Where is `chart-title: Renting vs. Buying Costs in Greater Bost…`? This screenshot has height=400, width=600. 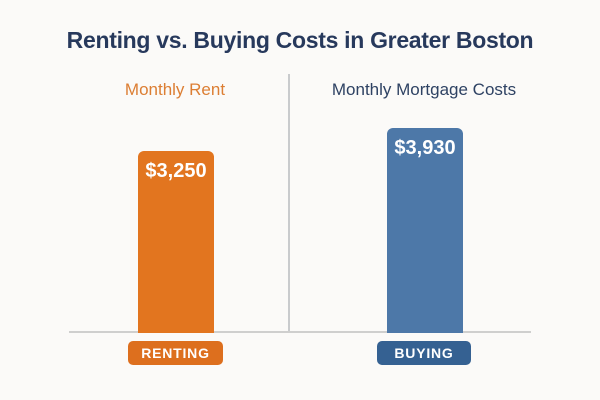 chart-title: Renting vs. Buying Costs in Greater Bost… is located at coordinates (300, 40).